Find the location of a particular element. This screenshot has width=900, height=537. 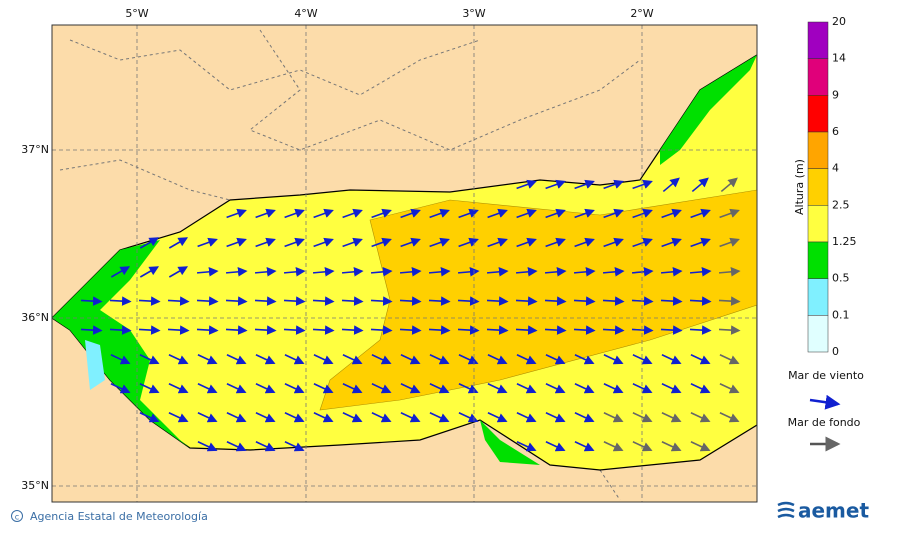

zone-cyan is located at coordinates (95, 365).